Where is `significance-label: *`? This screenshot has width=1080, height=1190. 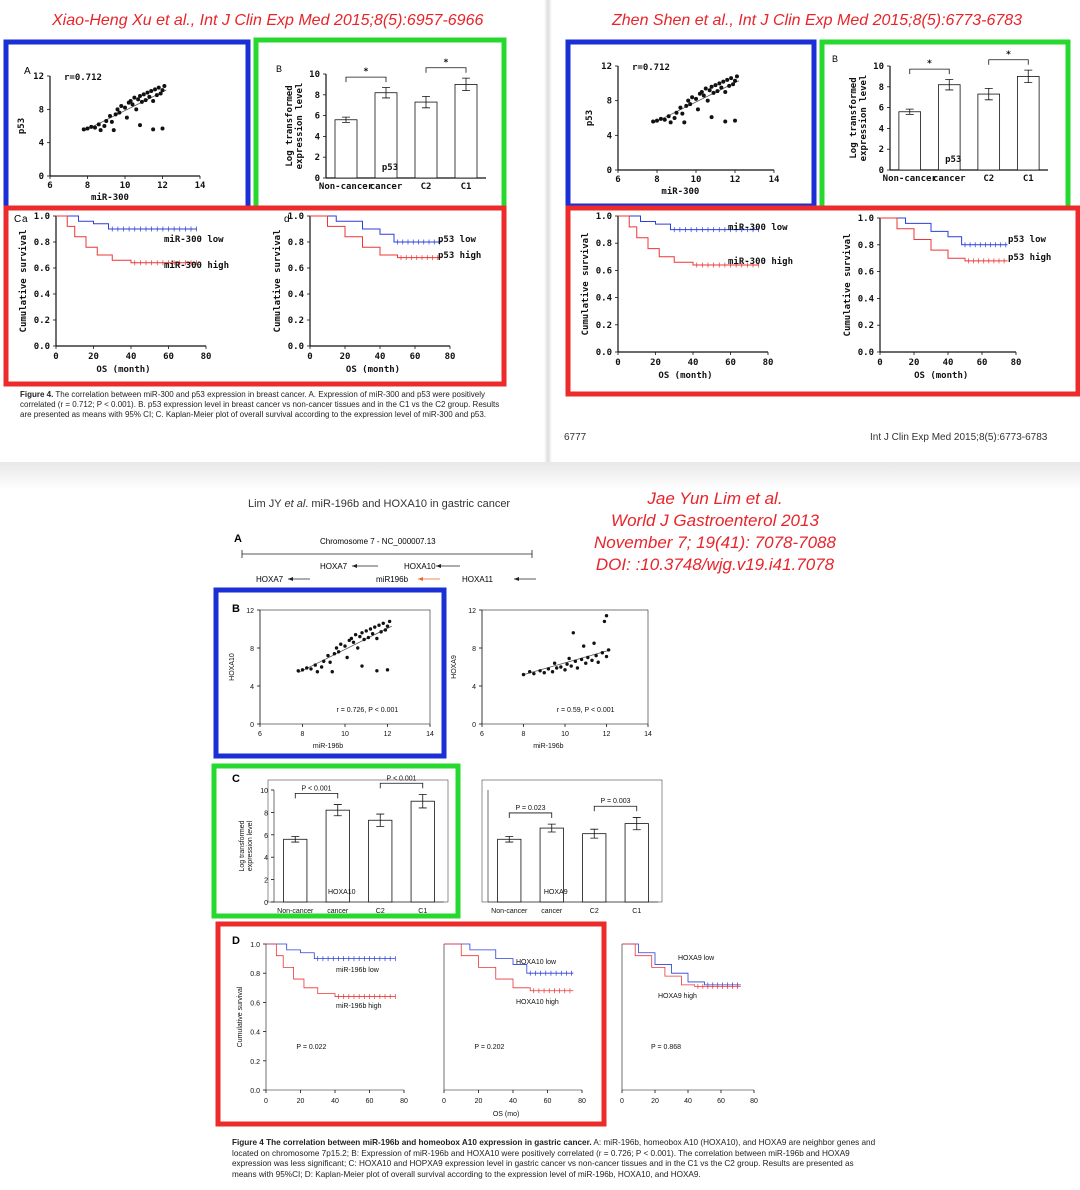
significance-label: * is located at coordinates (365, 72).